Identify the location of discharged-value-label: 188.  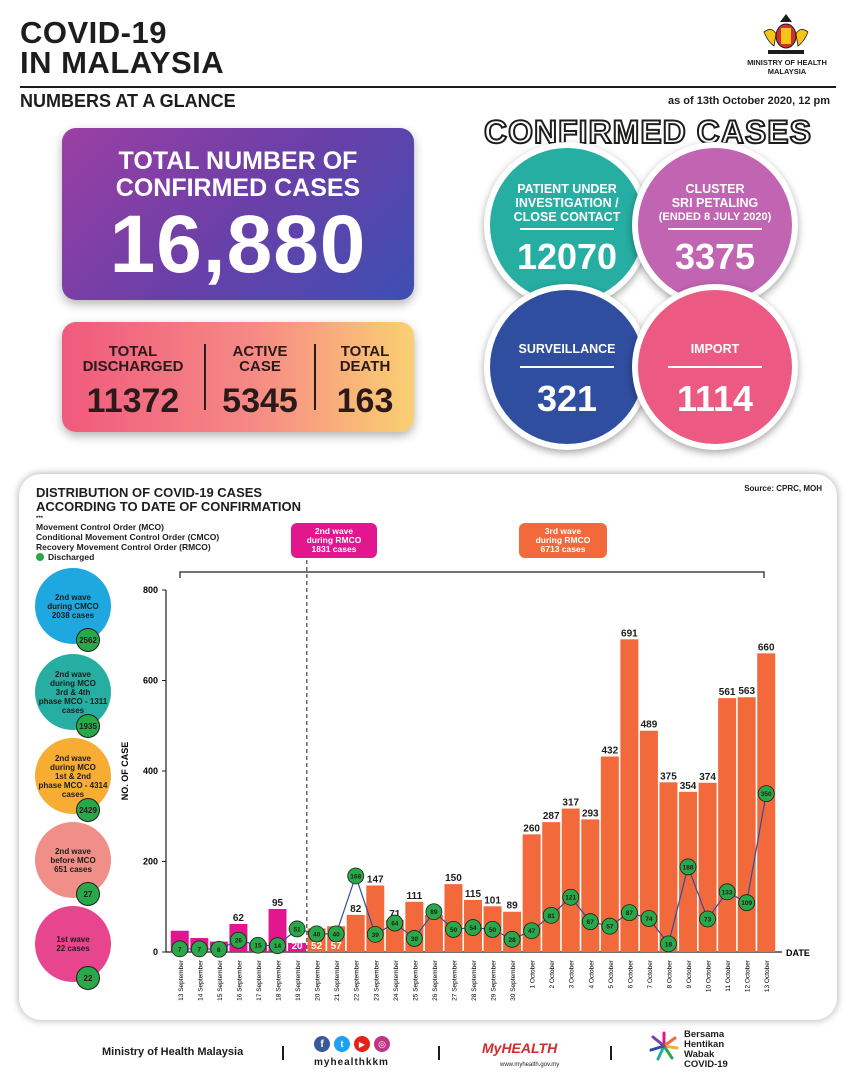
(688, 867).